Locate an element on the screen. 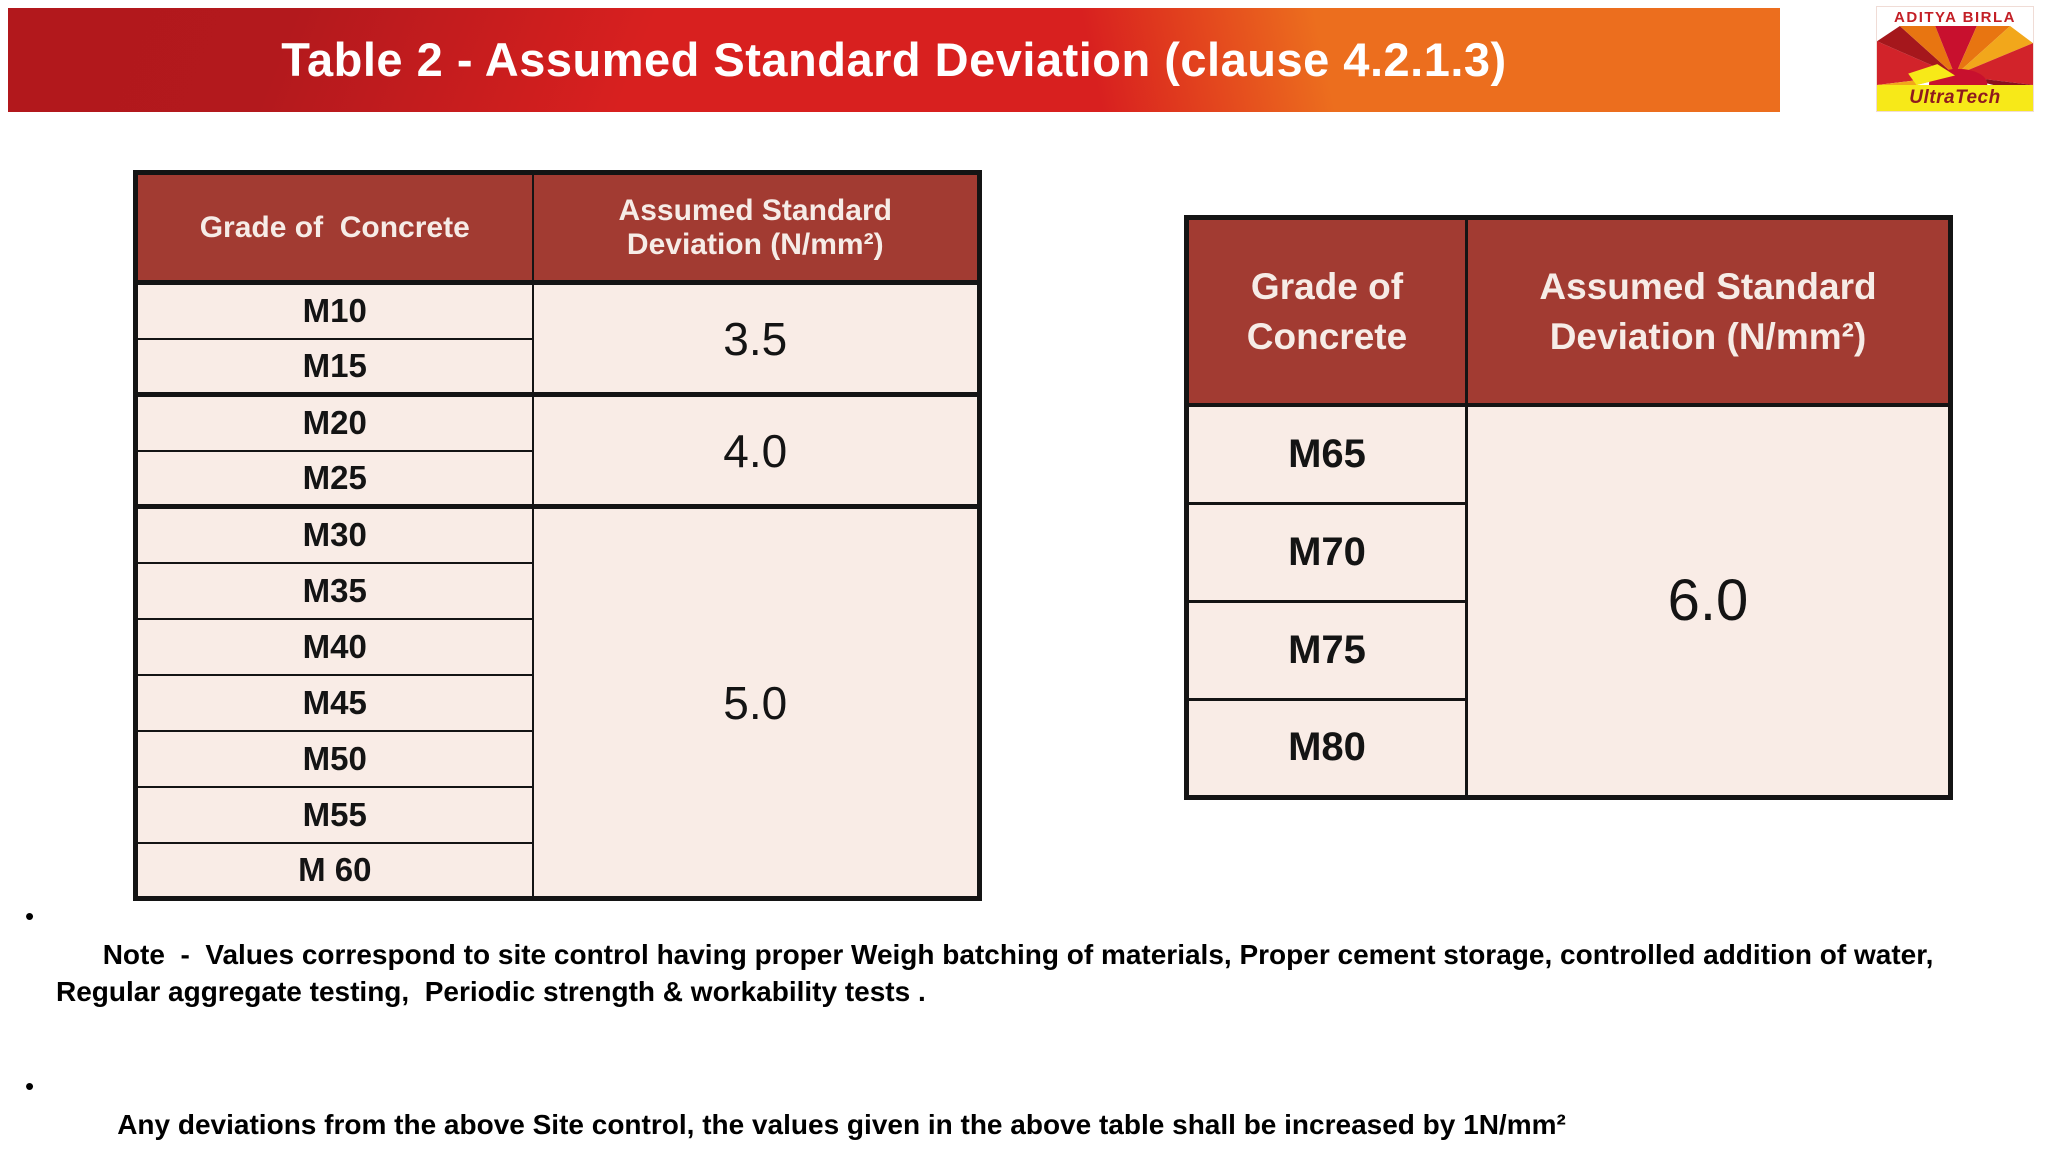  value-cell: 5.0 is located at coordinates (756, 703).